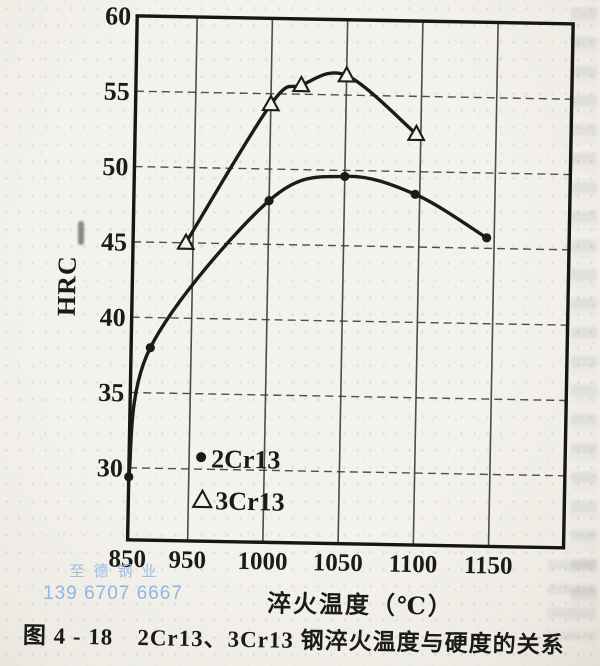 The height and width of the screenshot is (666, 600). What do you see at coordinates (114, 241) in the screenshot?
I see `y-tick-label: 45` at bounding box center [114, 241].